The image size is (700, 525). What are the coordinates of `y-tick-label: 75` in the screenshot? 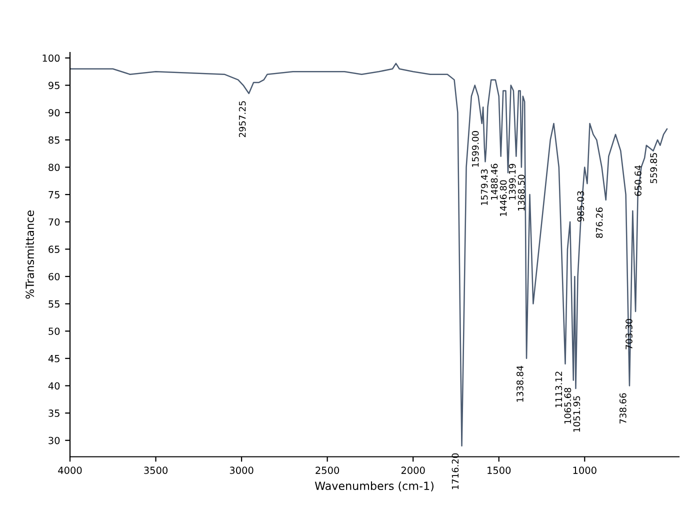 It's located at (54, 194).